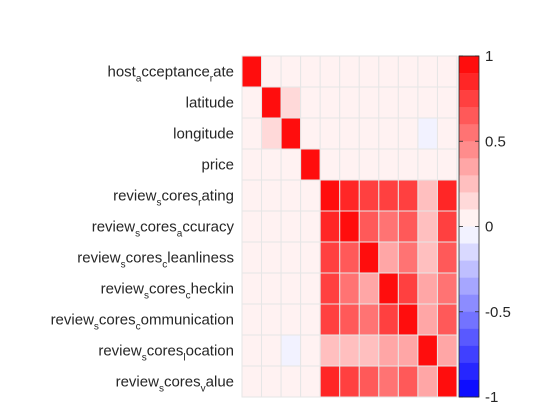  What do you see at coordinates (142, 322) in the screenshot?
I see `row-label: reviewscorescommunication` at bounding box center [142, 322].